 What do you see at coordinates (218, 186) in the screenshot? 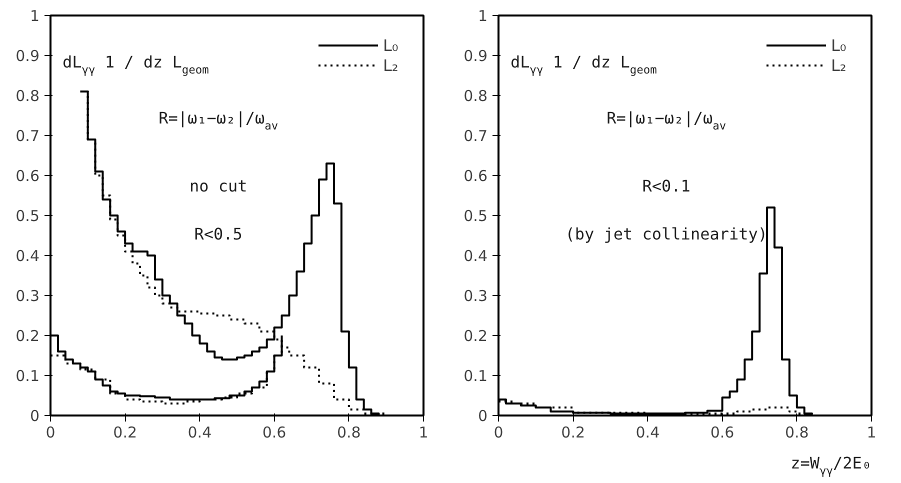
I see `annotation: no cut` at bounding box center [218, 186].